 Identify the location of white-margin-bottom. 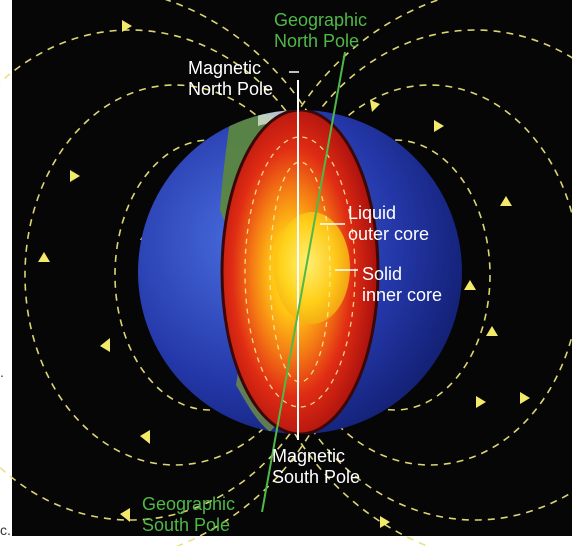
(286, 541).